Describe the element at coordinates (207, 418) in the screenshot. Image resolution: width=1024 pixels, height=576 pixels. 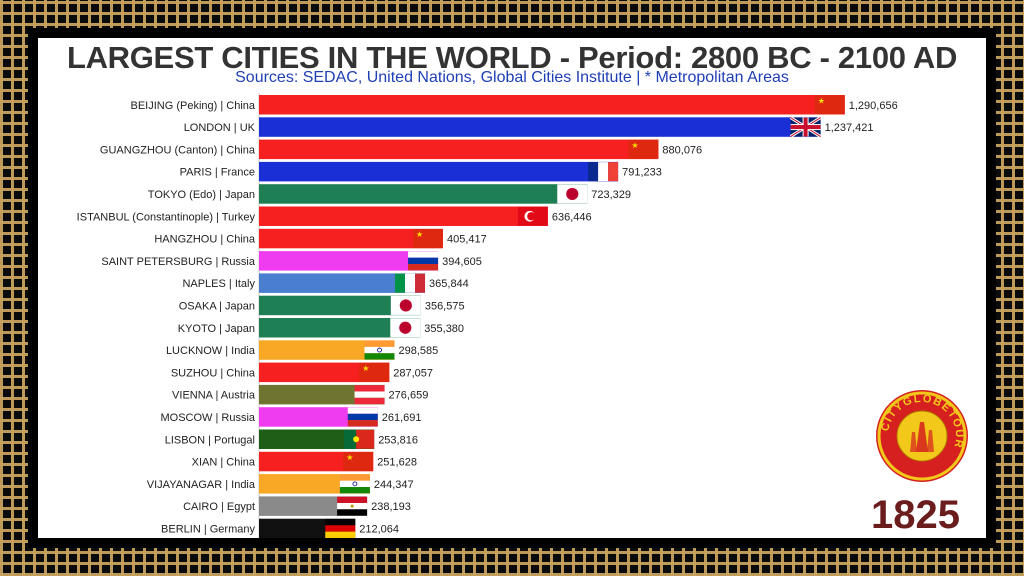
I see `category-label: MOSCOW | Russia` at that location.